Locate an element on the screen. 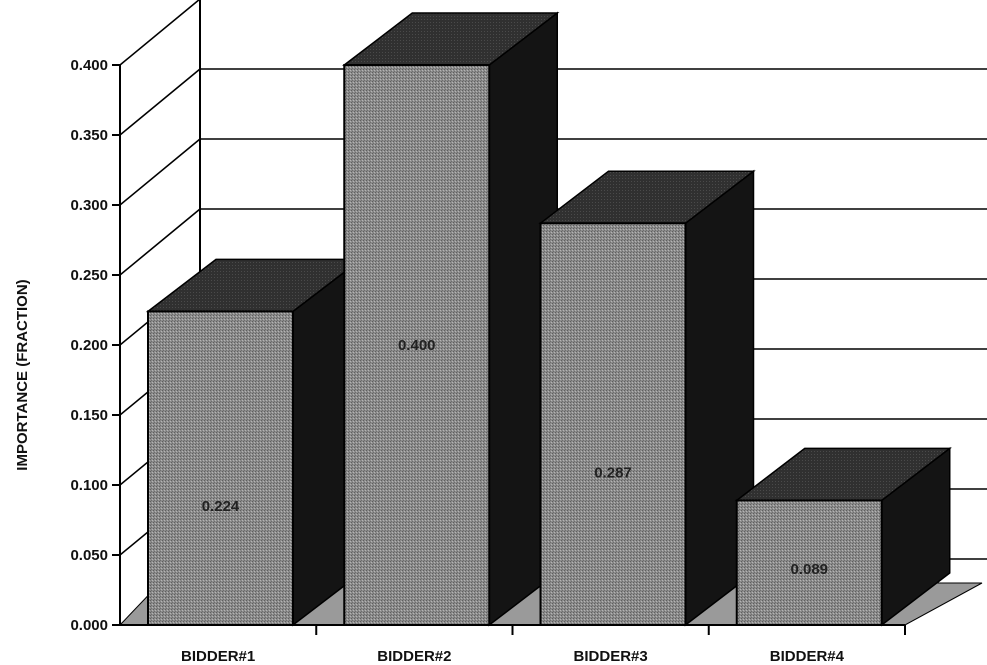 This screenshot has width=987, height=665. data-label: 0.400 is located at coordinates (417, 345).